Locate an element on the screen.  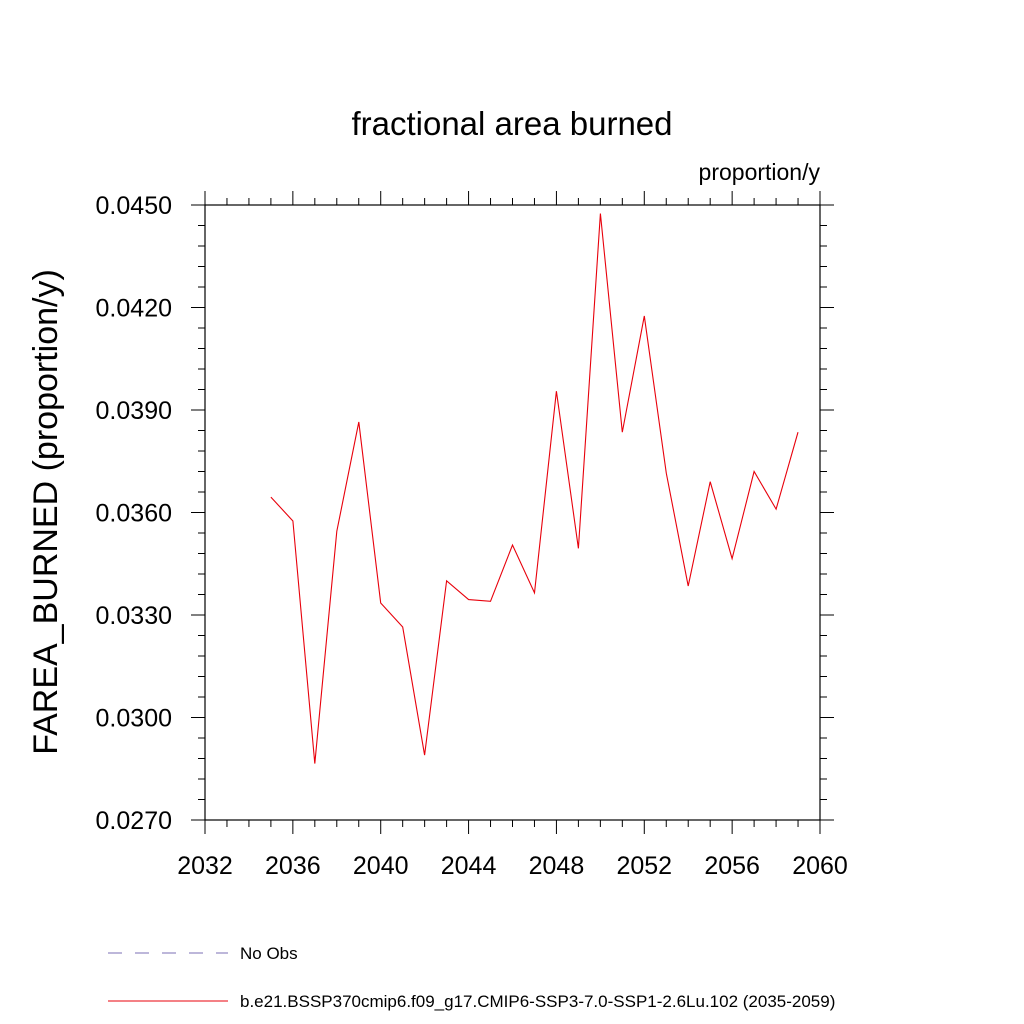
y-tick-label: 0.0270 is located at coordinates (134, 821).